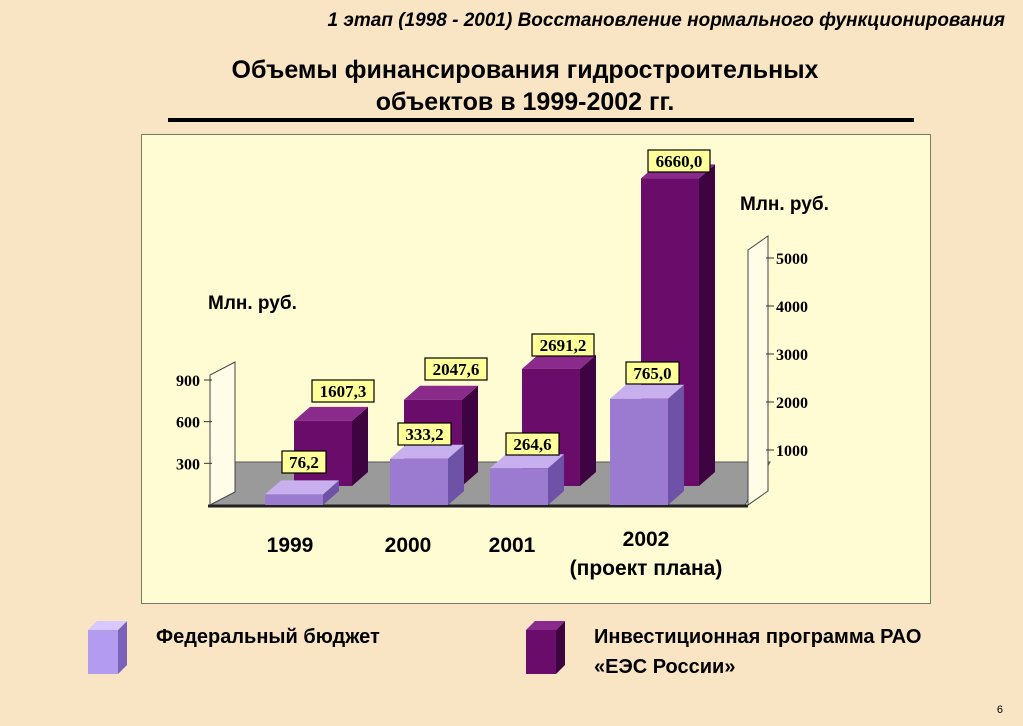 This screenshot has width=1023, height=726. I want to click on title-underline, so click(541, 120).